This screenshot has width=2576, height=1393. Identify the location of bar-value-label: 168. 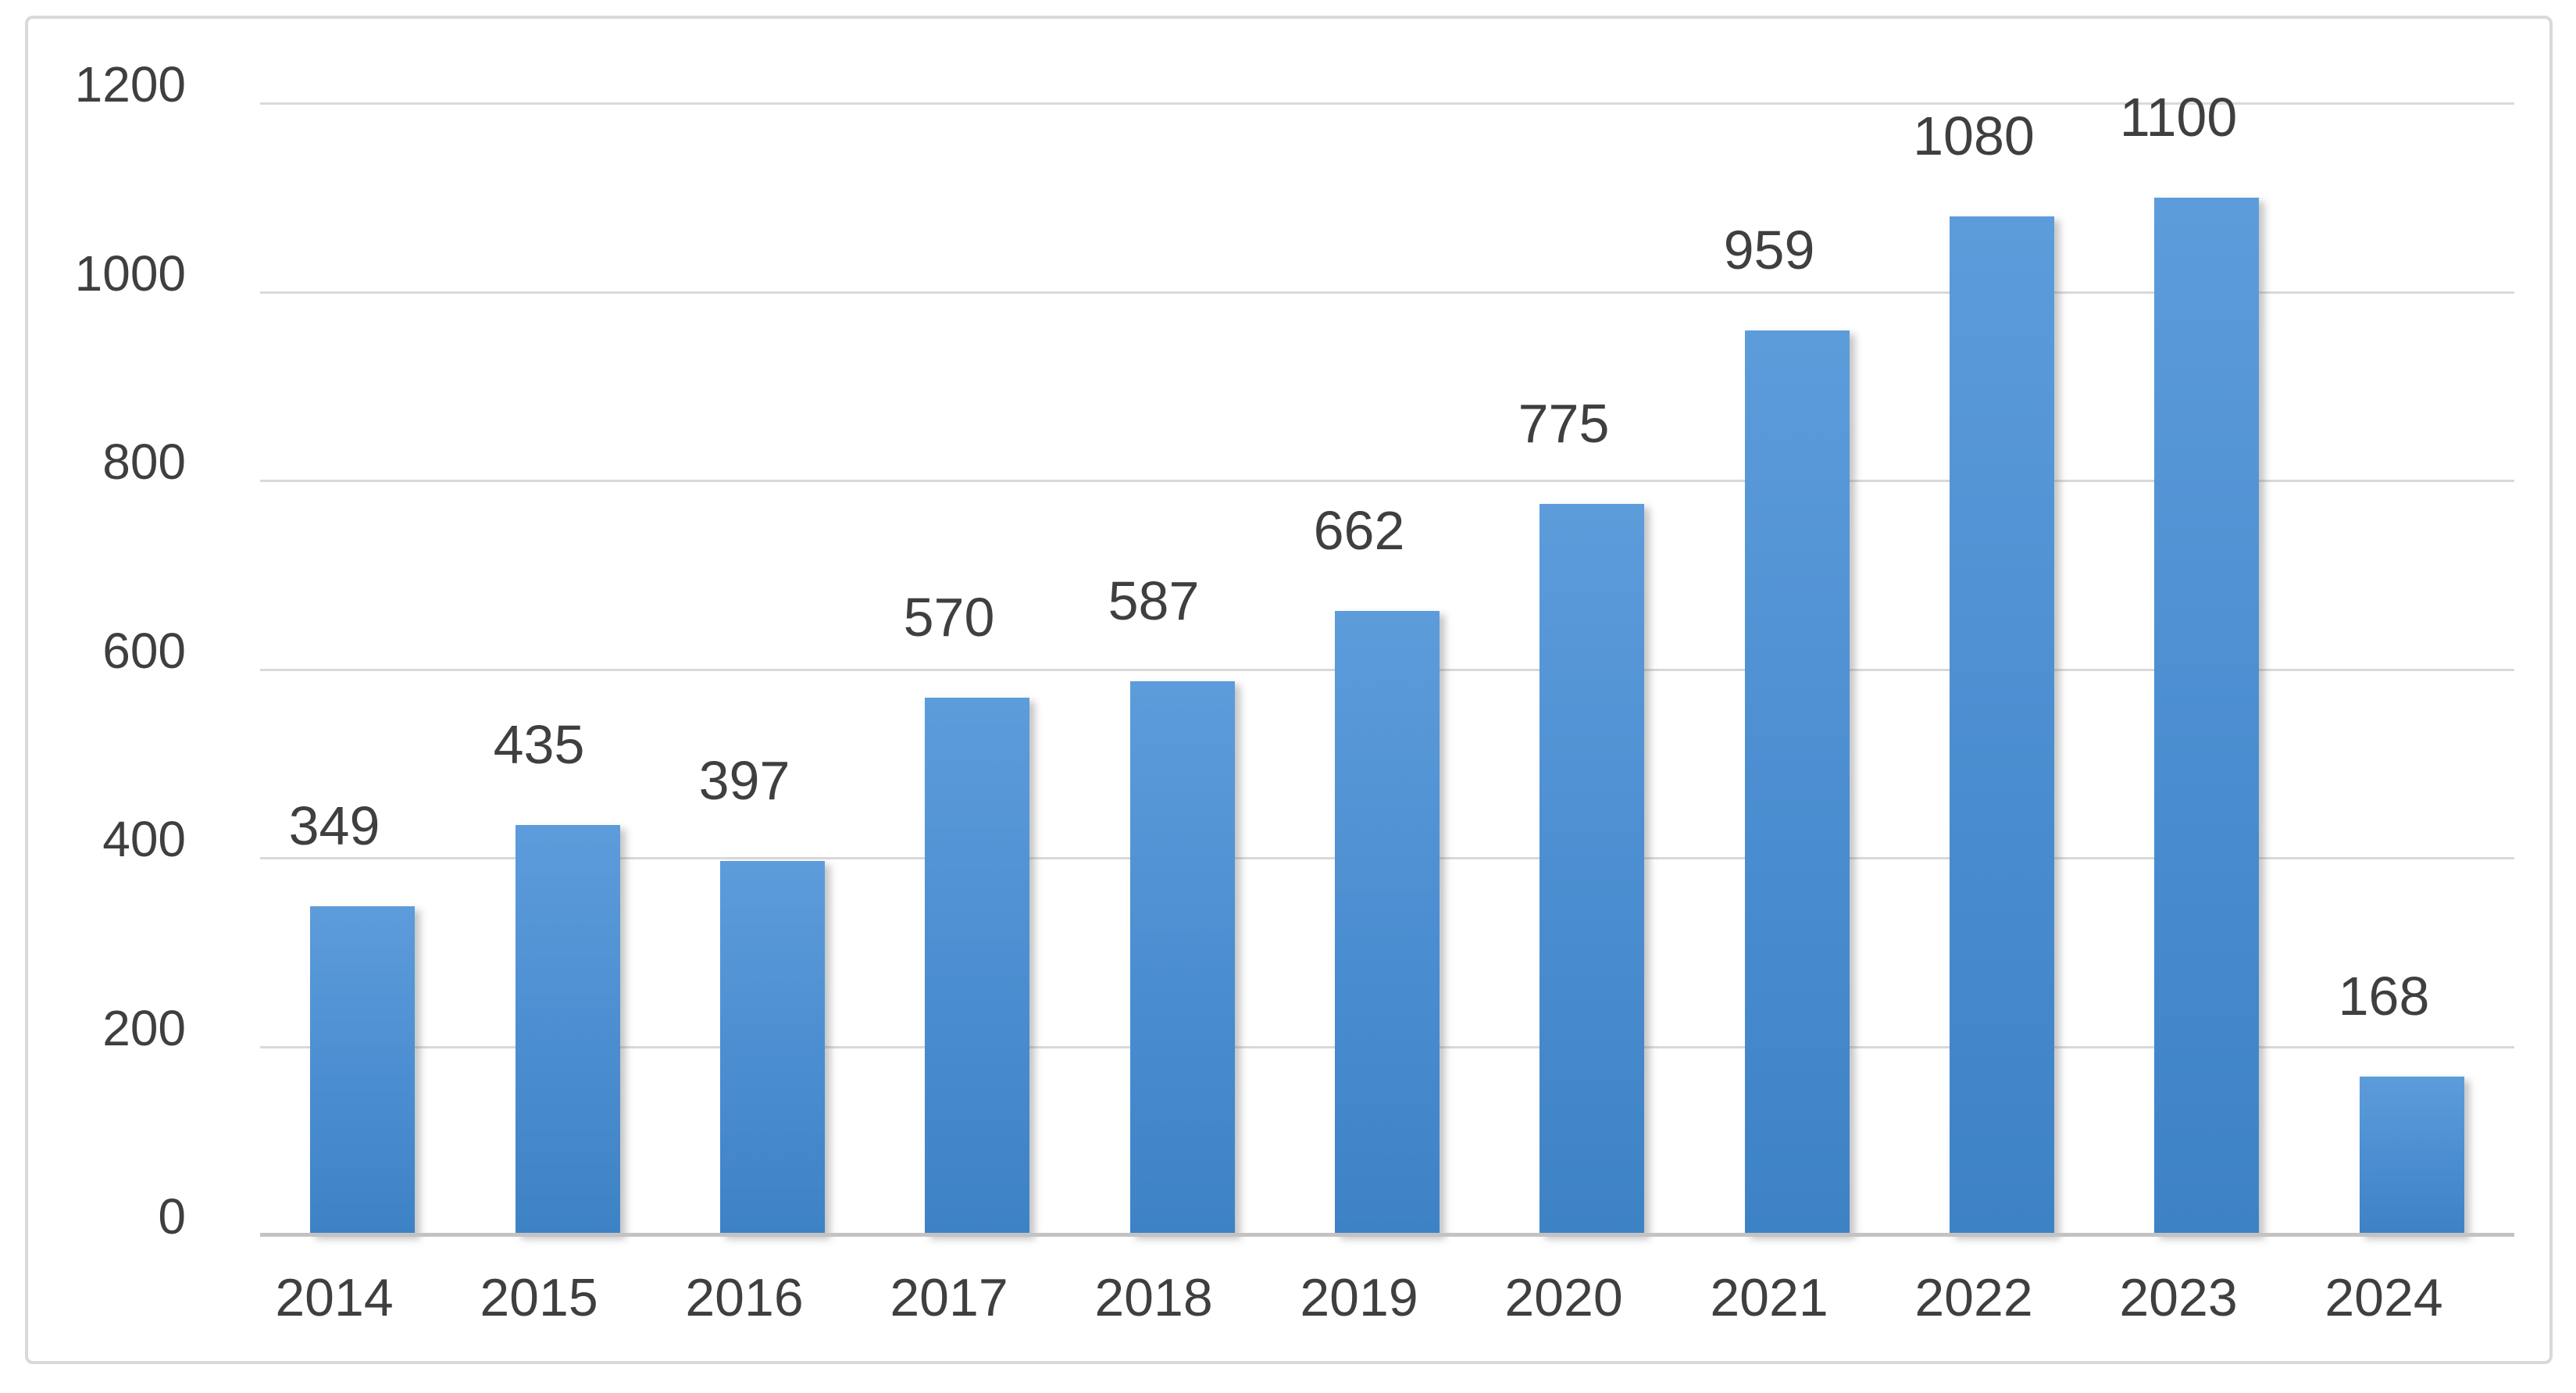
(2384, 996).